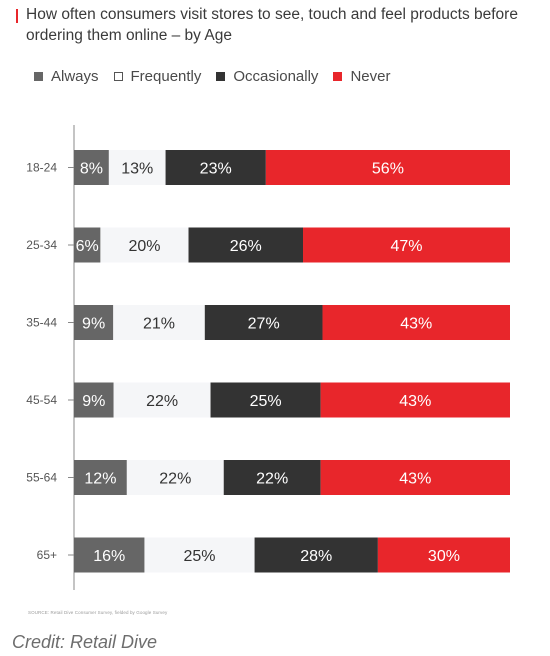 This screenshot has height=656, width=550. What do you see at coordinates (166, 76) in the screenshot?
I see `legend-label-frequently: Frequently` at bounding box center [166, 76].